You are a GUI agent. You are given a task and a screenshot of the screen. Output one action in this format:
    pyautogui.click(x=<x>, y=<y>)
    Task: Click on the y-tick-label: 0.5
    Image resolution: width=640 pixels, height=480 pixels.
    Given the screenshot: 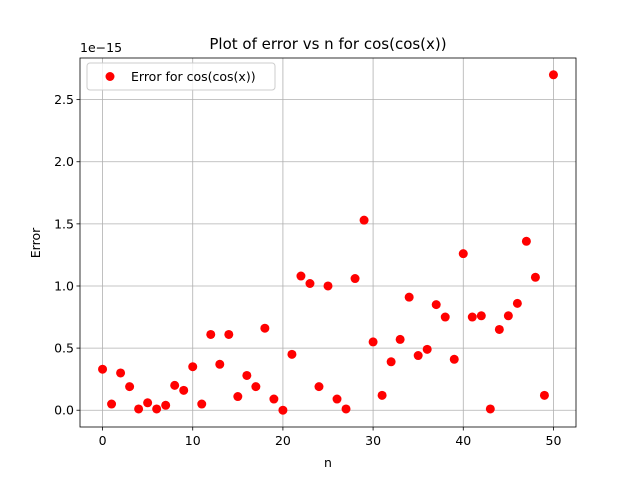 What is the action you would take?
    pyautogui.click(x=64, y=348)
    